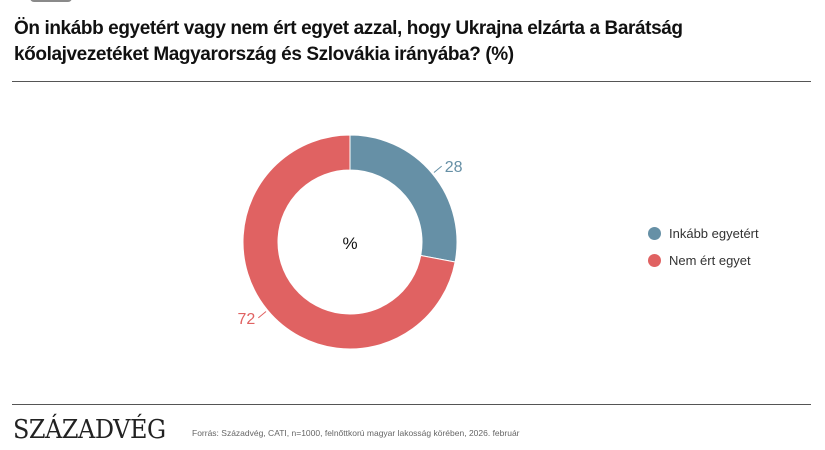 Image resolution: width=825 pixels, height=450 pixels. I want to click on top-divider, so click(411, 81).